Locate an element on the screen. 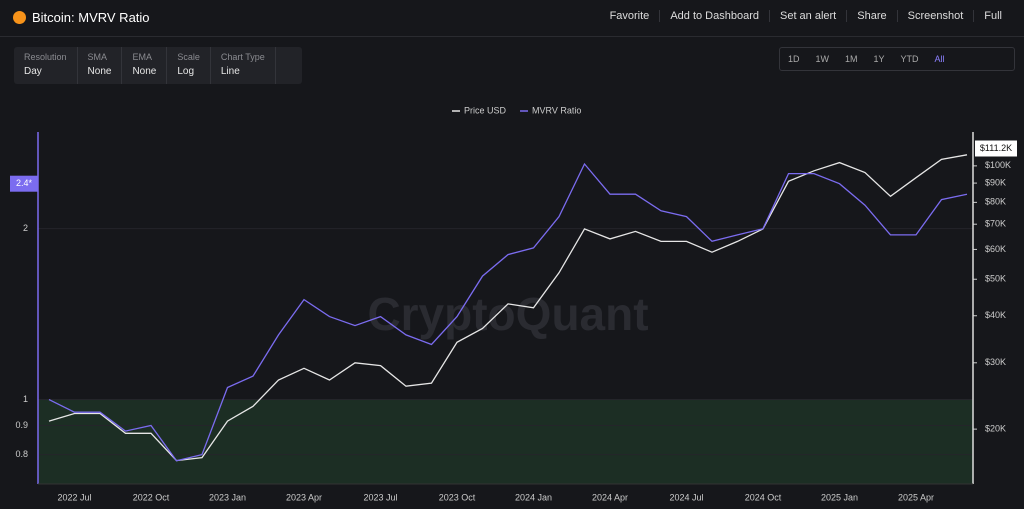  x-tick-label: 2024 Apr is located at coordinates (610, 497).